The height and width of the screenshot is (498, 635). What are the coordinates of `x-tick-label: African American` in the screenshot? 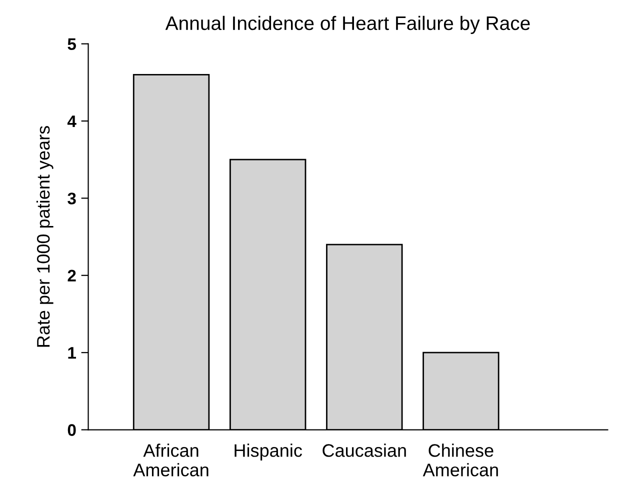 It's located at (170, 460).